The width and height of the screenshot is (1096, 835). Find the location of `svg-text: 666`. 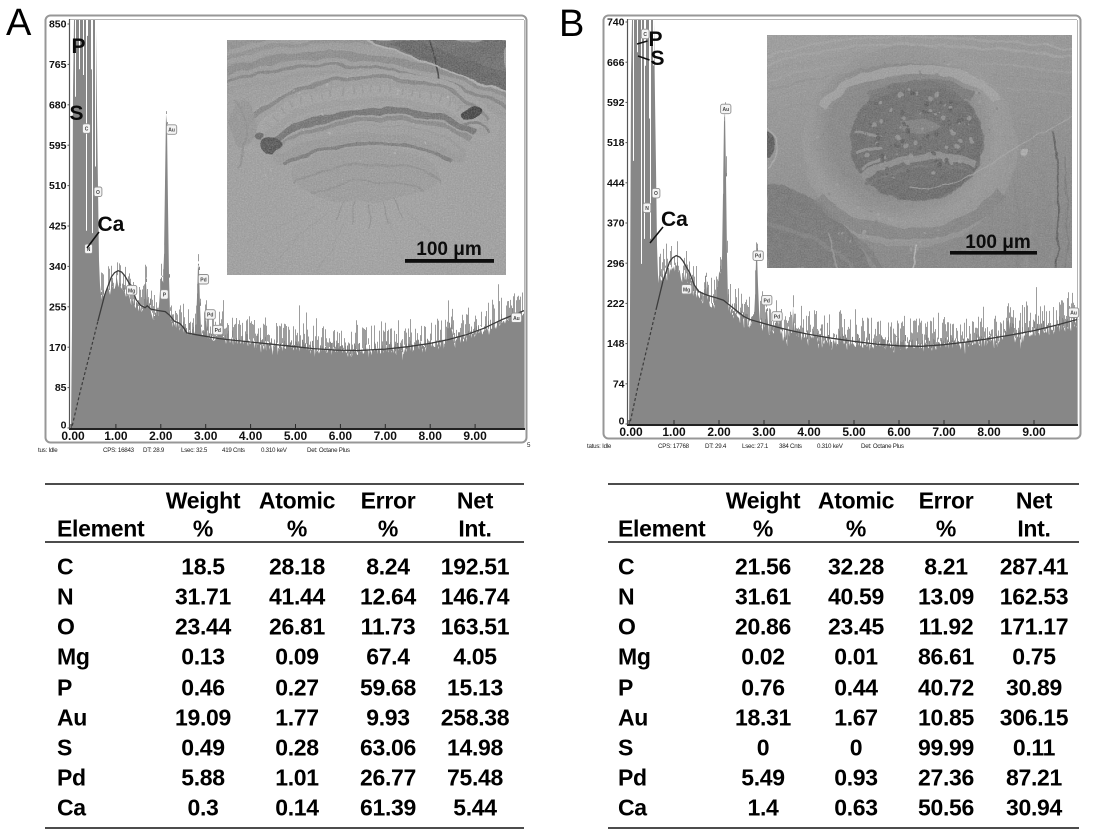

svg-text: 666 is located at coordinates (616, 63).